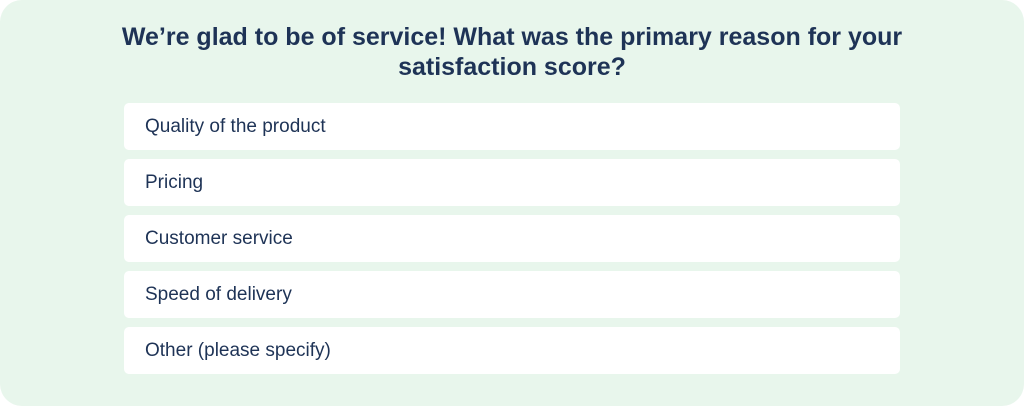  Describe the element at coordinates (512, 238) in the screenshot. I see `option: Customer service` at that location.